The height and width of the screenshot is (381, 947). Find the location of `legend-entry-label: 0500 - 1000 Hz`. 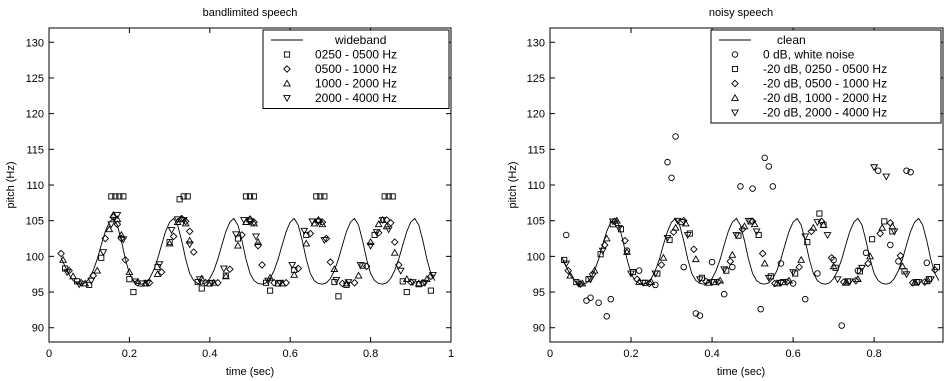

legend-entry-label: 0500 - 1000 Hz is located at coordinates (356, 69).